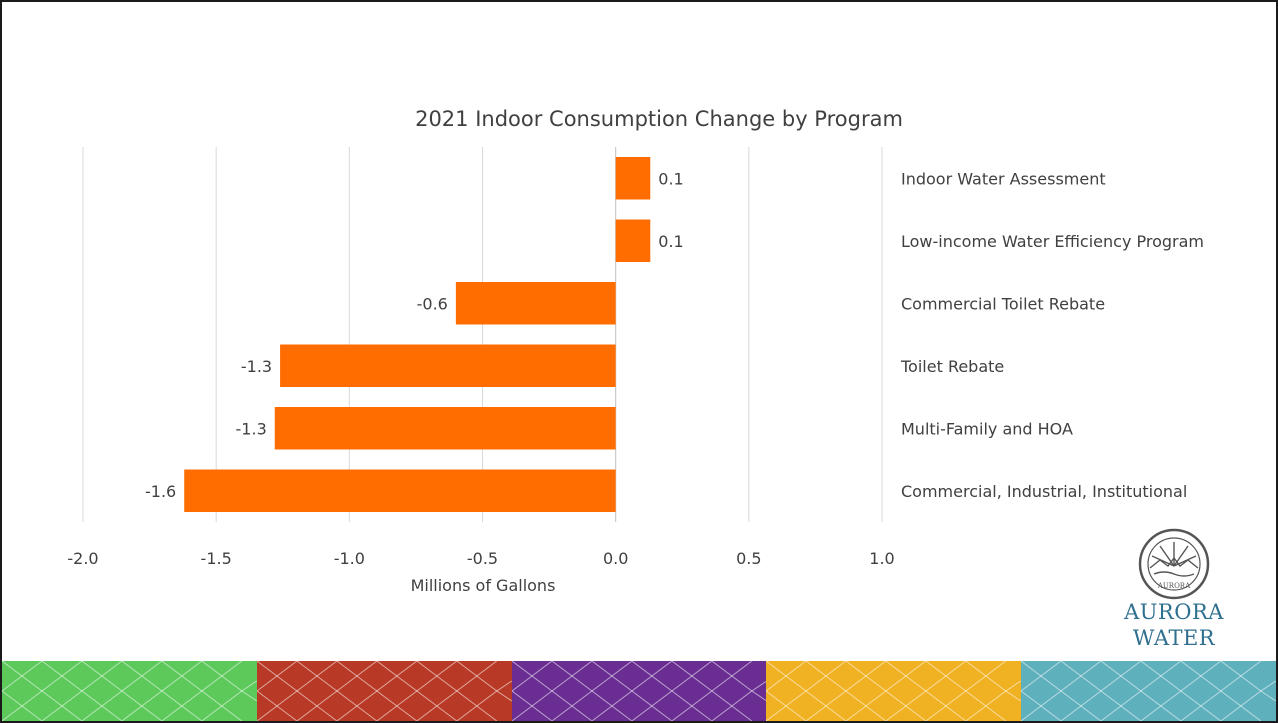 This screenshot has height=723, width=1278. Describe the element at coordinates (881, 558) in the screenshot. I see `x-tick-label: 1.0` at that location.